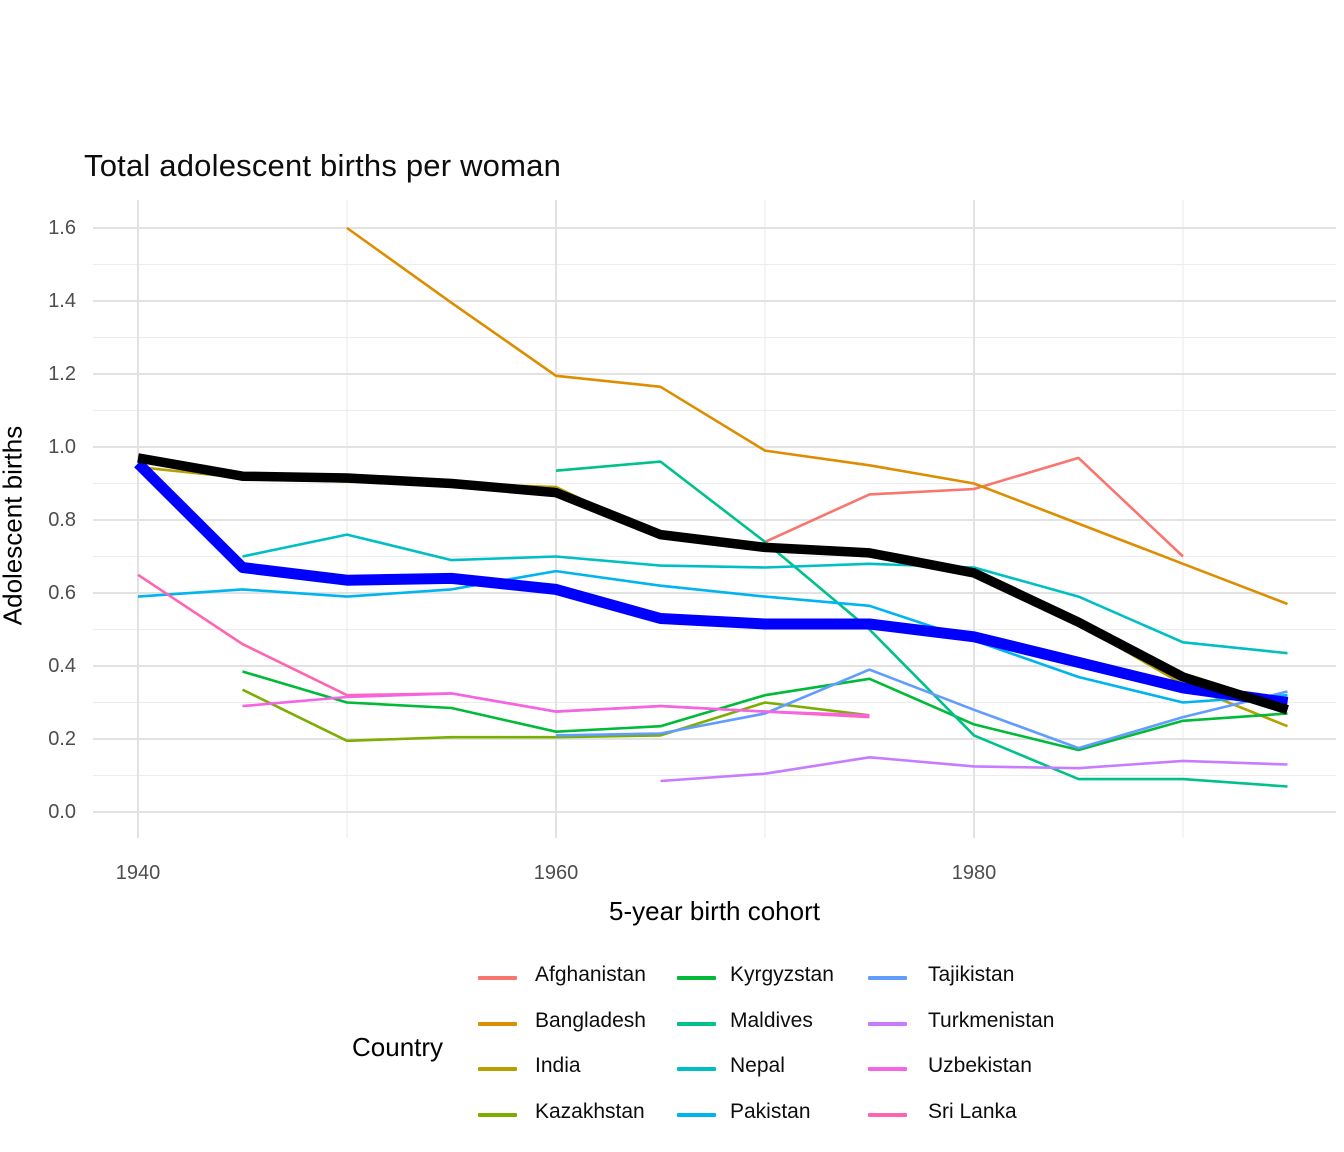 Image resolution: width=1344 pixels, height=1152 pixels. I want to click on legend-label: Maldives, so click(771, 1020).